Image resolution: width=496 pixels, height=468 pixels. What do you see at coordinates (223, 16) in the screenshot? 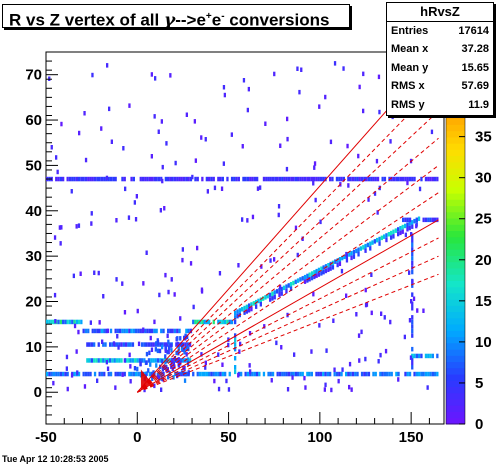
I see `title-sup-minus: -` at bounding box center [223, 16].